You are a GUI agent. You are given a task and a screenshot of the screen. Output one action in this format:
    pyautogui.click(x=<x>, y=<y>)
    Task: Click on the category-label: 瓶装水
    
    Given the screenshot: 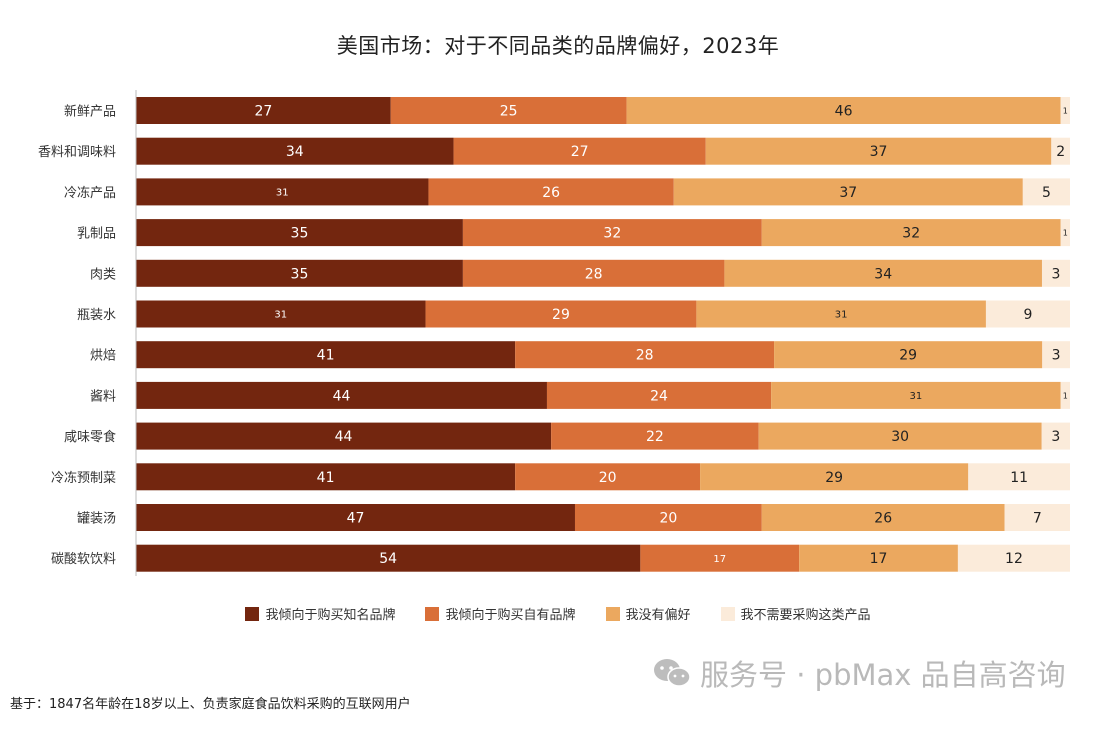 What is the action you would take?
    pyautogui.click(x=96, y=315)
    